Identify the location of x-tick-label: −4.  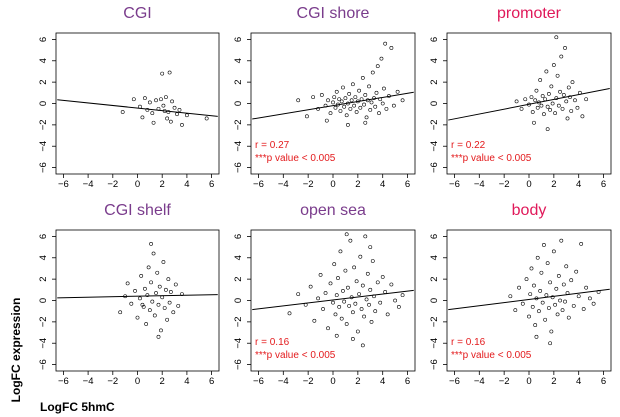
(479, 184).